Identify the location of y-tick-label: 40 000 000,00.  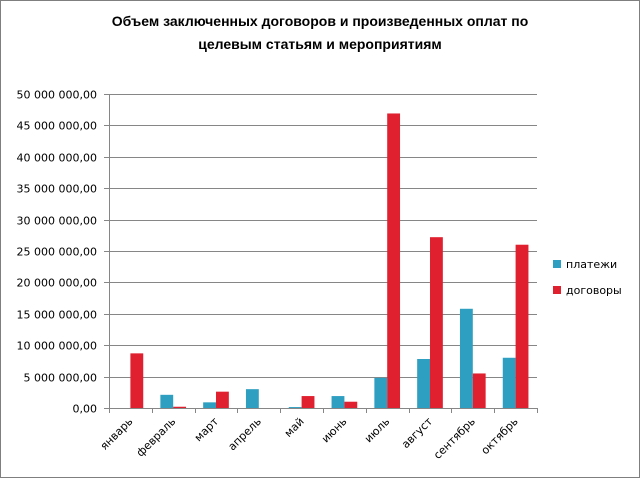
(57, 158).